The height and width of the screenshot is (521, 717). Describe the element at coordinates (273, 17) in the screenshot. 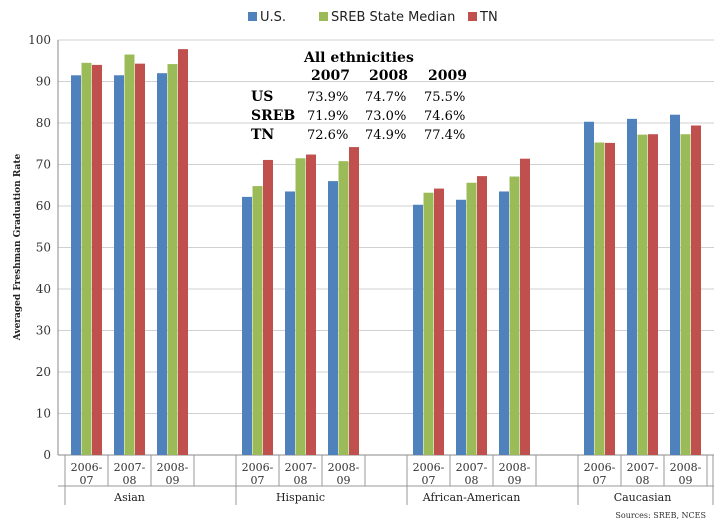

I see `legend-label: U.S.` at that location.